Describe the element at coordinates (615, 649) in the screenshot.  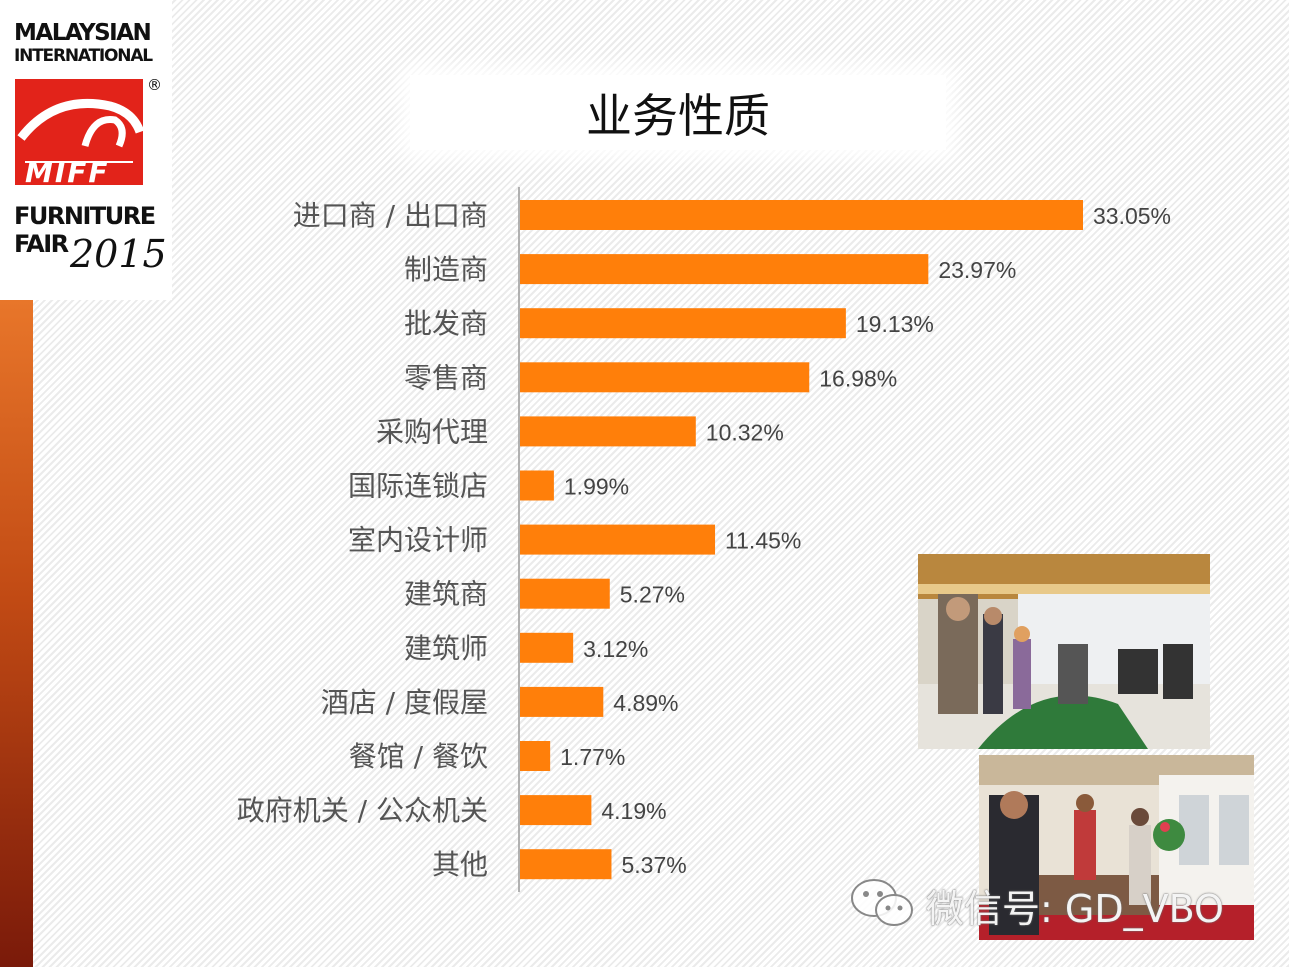
I see `value-label-8: 3.12%` at that location.